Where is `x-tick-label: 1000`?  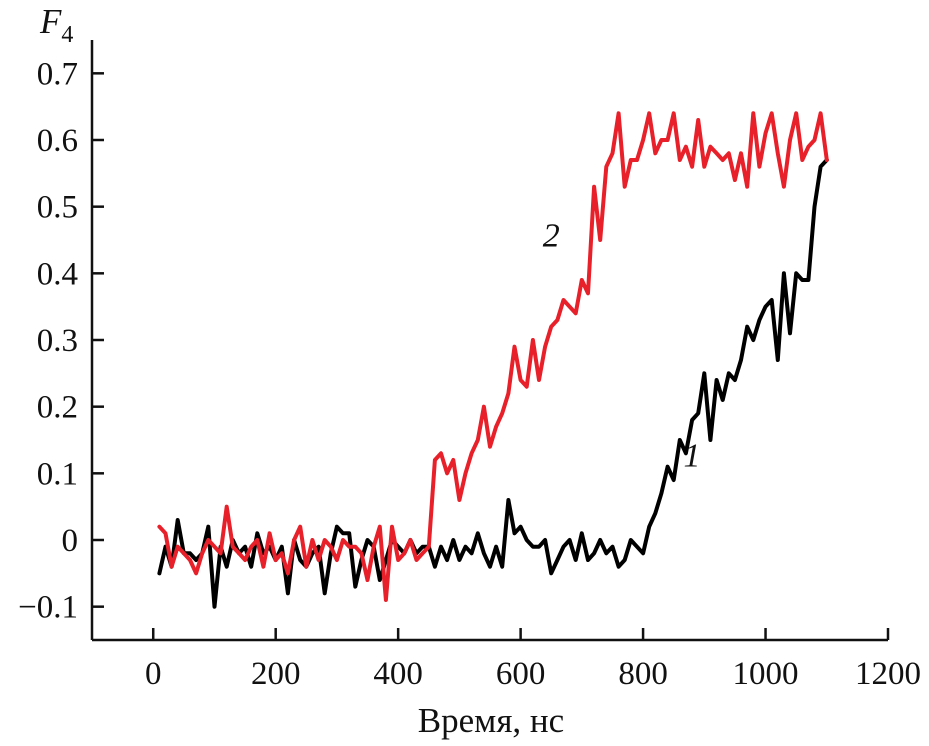
x-tick-label: 1000 is located at coordinates (766, 674).